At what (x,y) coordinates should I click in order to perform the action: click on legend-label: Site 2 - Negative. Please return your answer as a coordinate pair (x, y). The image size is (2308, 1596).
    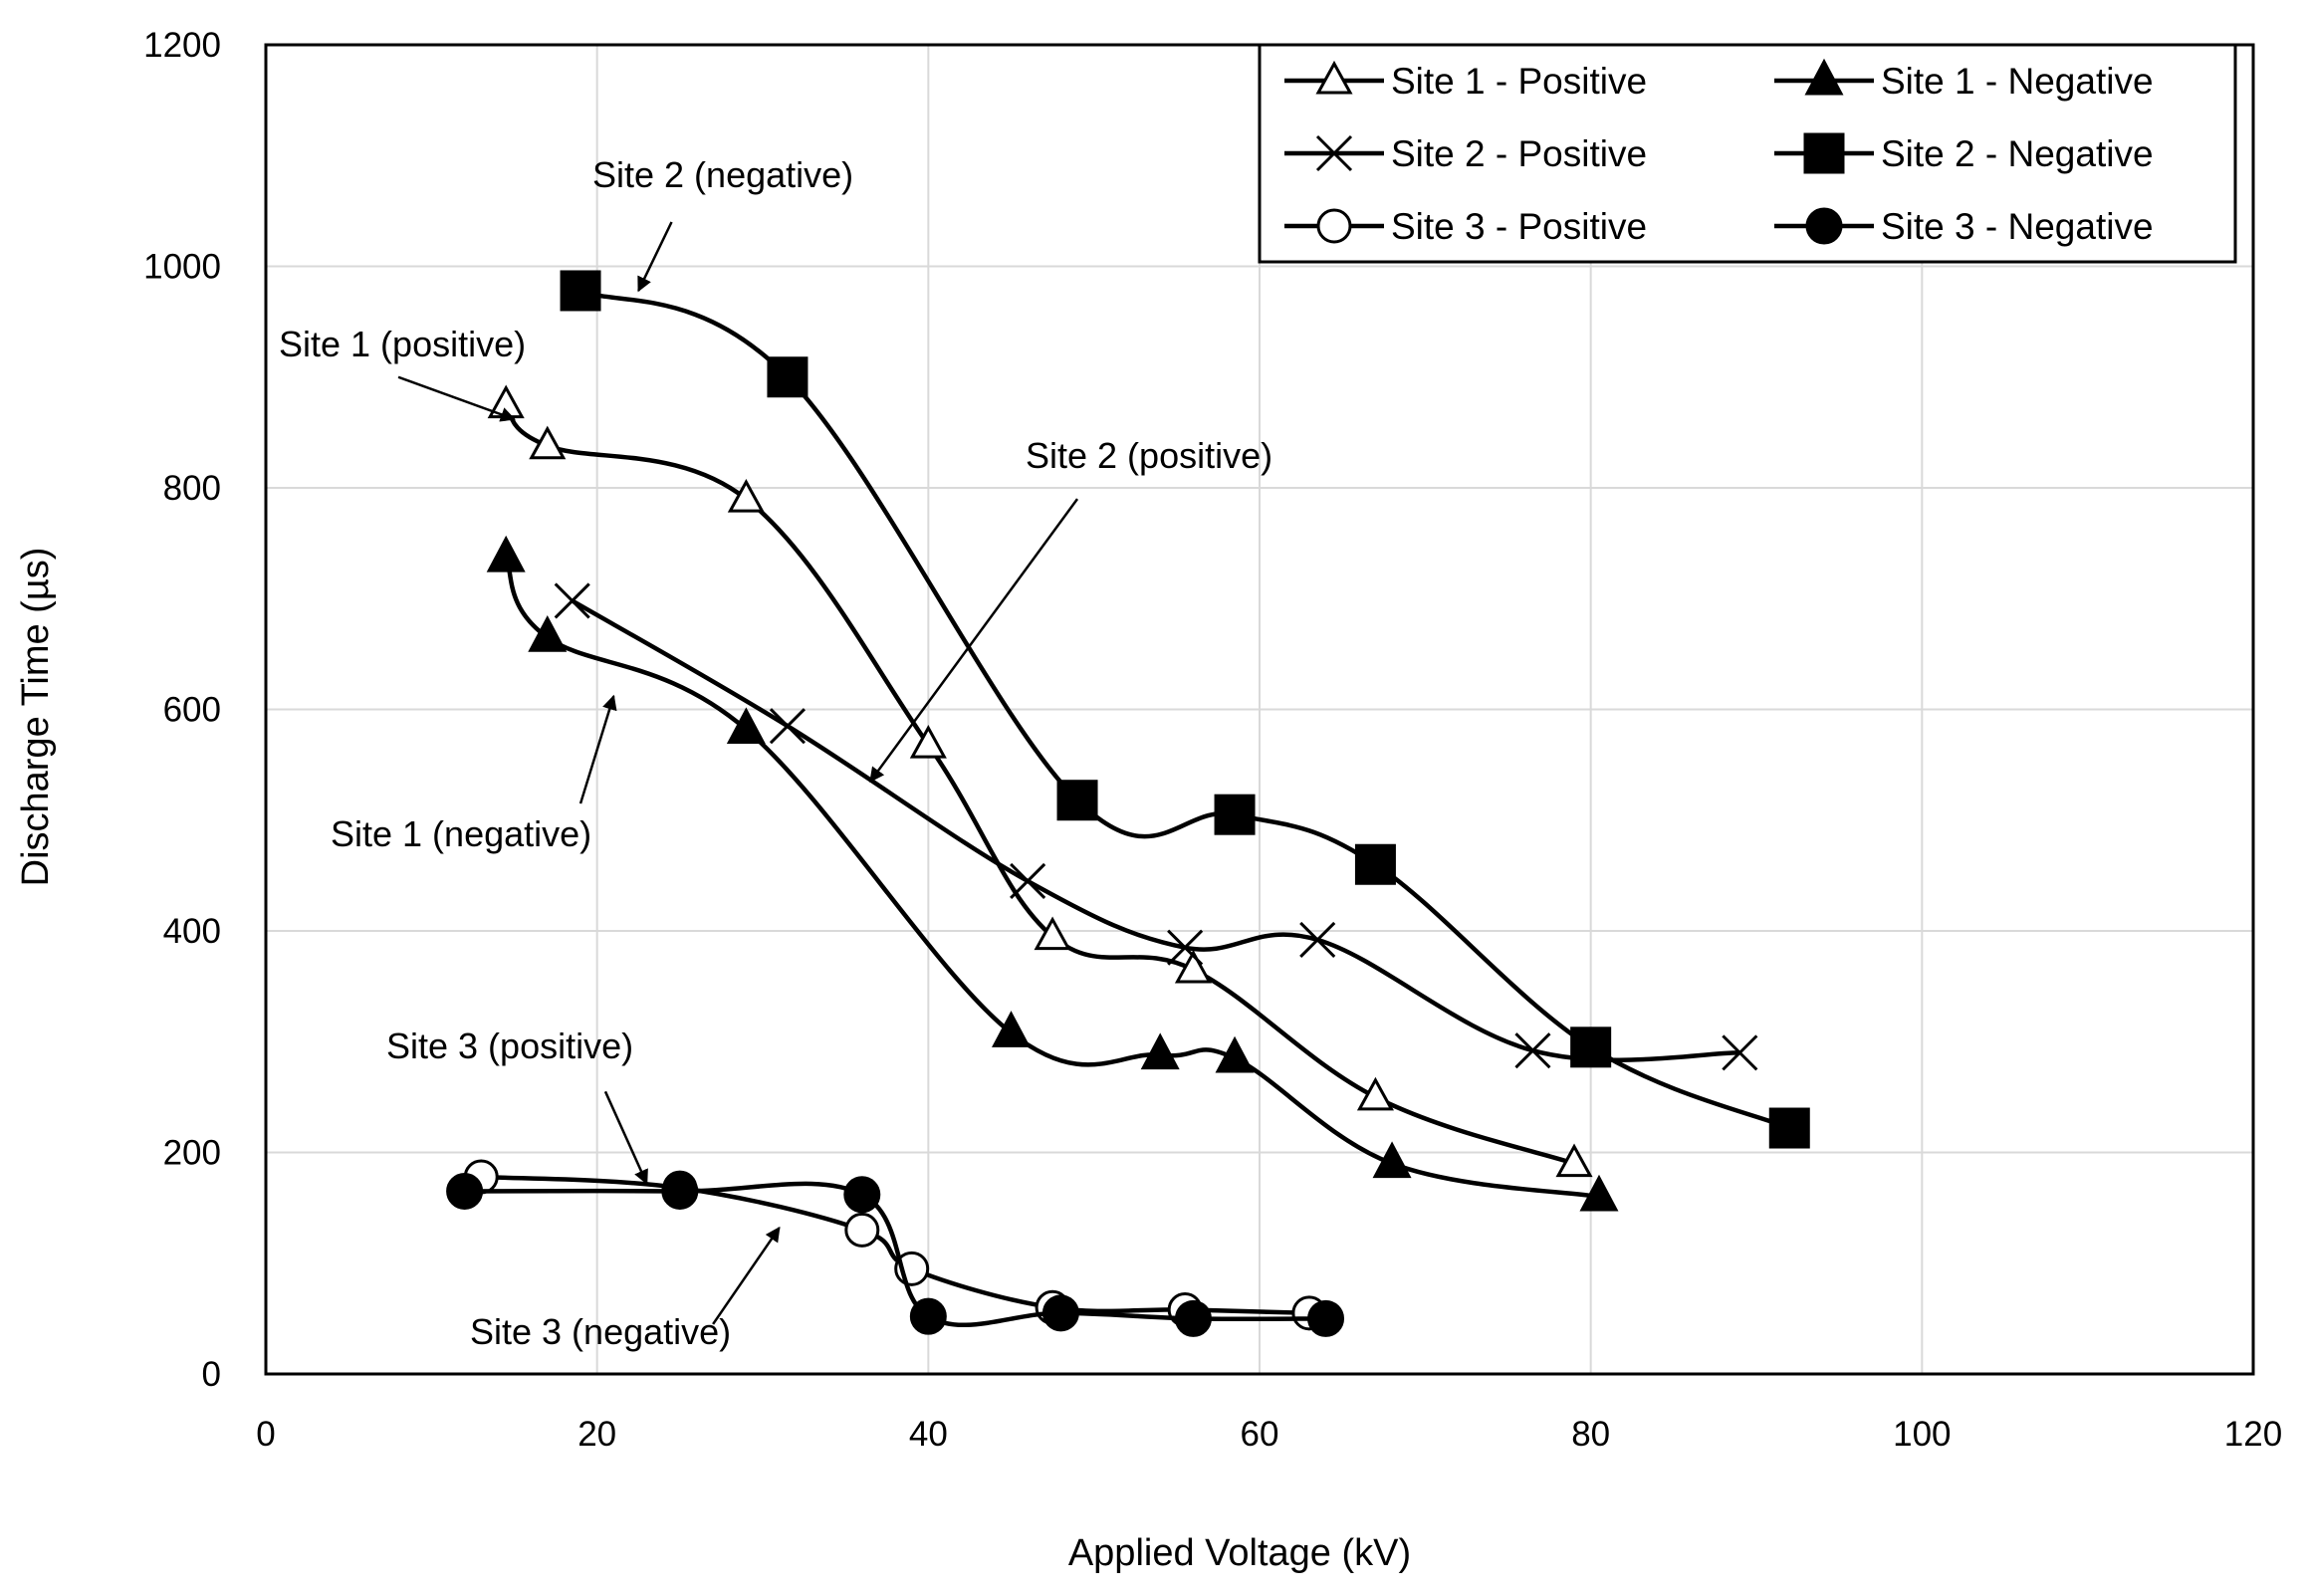
    Looking at the image, I should click on (2017, 153).